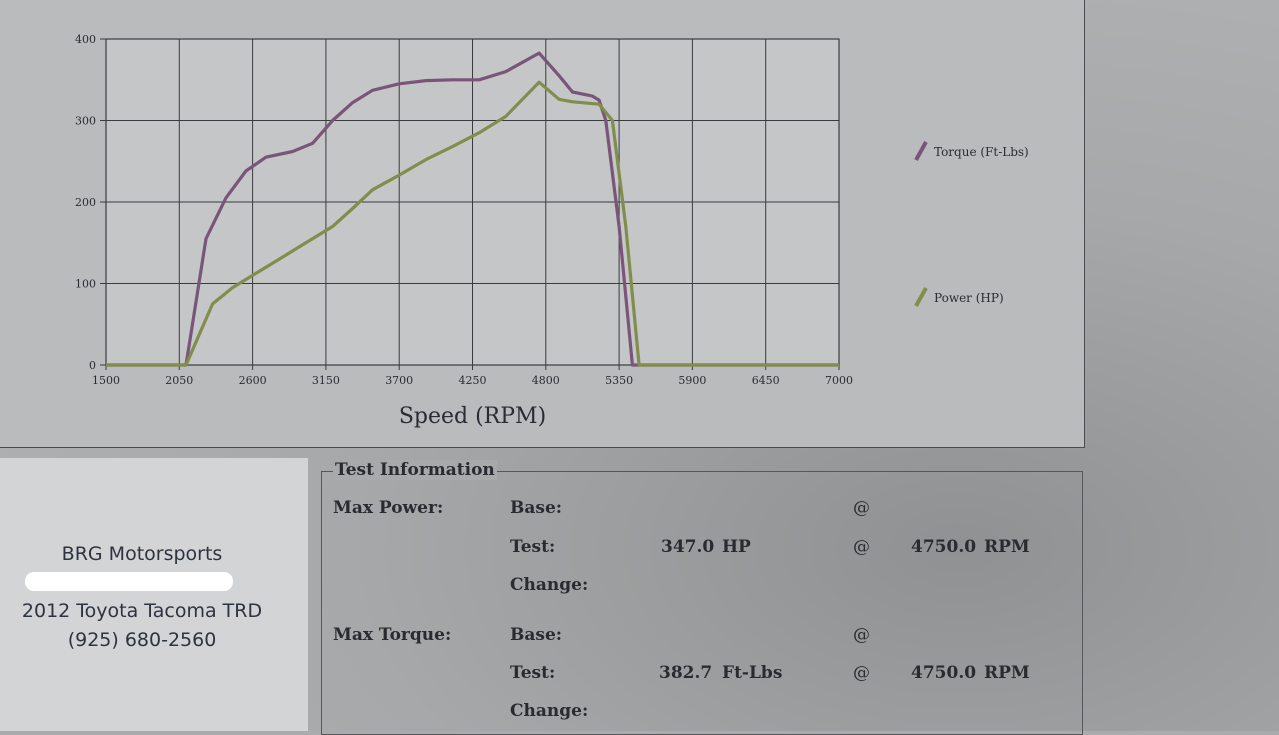 This screenshot has height=735, width=1279. Describe the element at coordinates (944, 673) in the screenshot. I see `max-torque-rpm: 4750.0` at that location.